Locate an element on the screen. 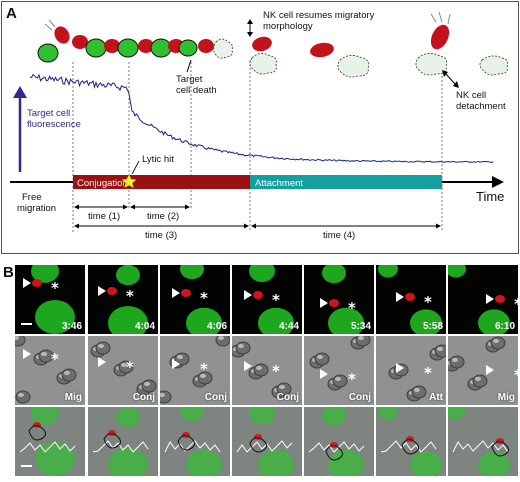 This screenshot has width=520, height=482. annotation-nk-resumes-2: morphology is located at coordinates (288, 26).